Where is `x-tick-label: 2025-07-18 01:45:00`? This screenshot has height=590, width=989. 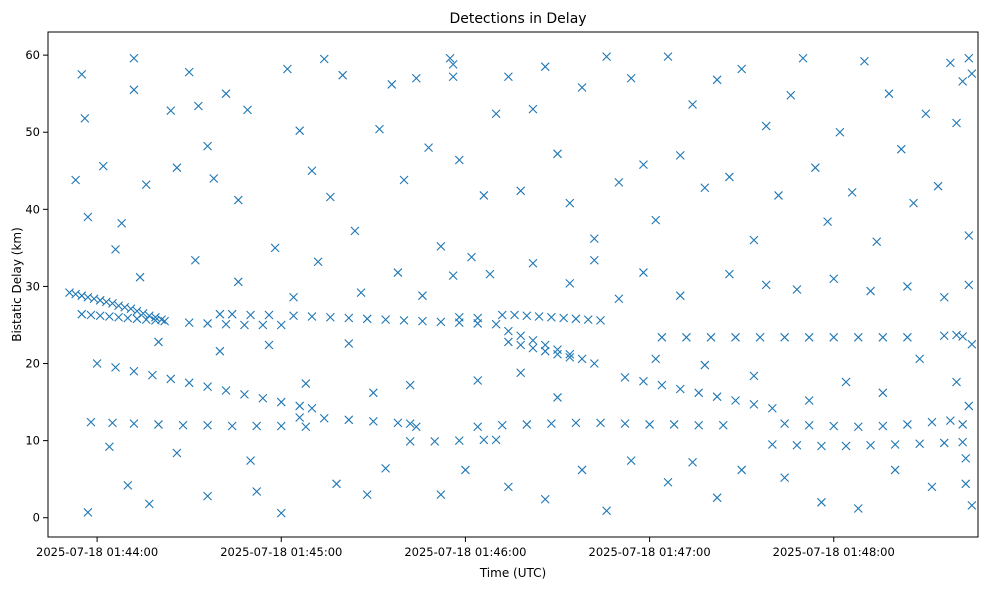 x-tick-label: 2025-07-18 01:45:00 is located at coordinates (281, 552).